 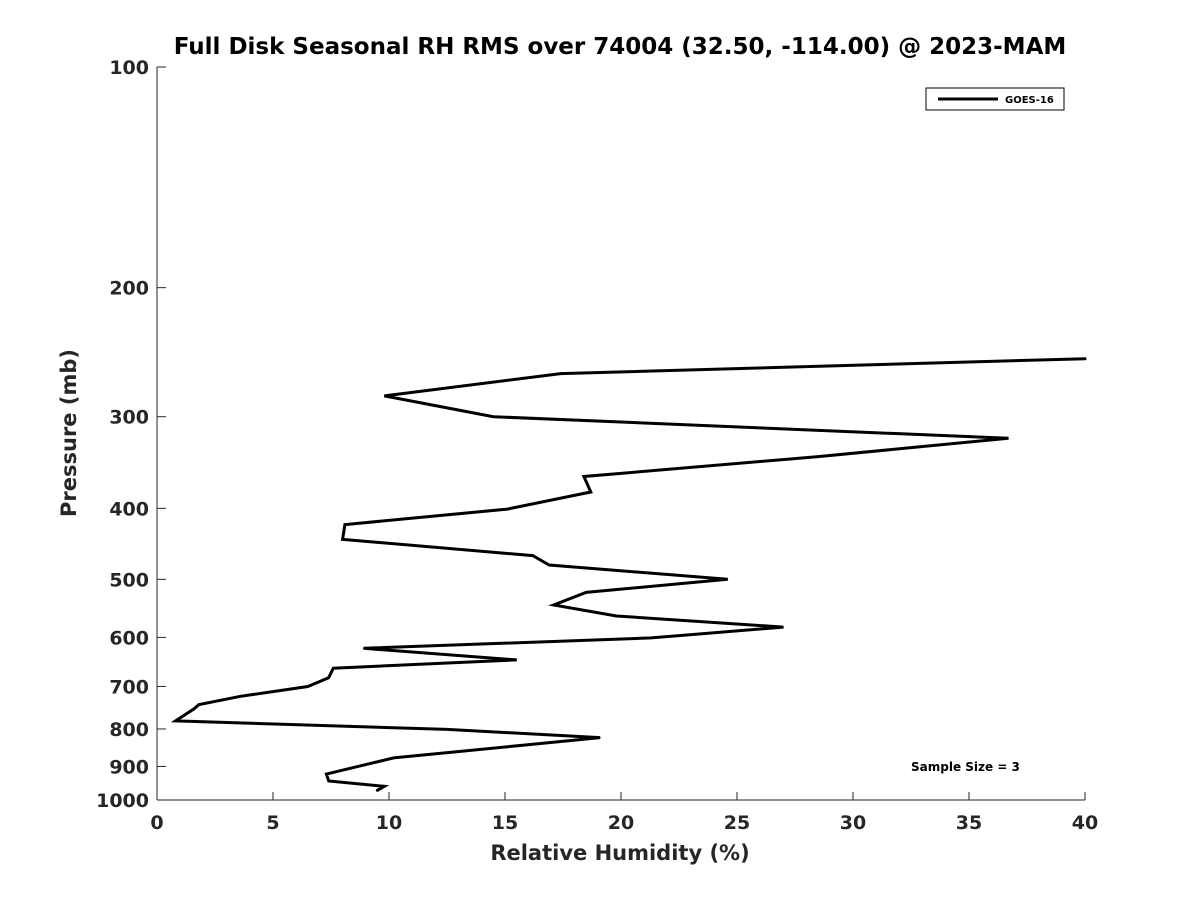 What do you see at coordinates (505, 823) in the screenshot?
I see `x-tick-label: 15` at bounding box center [505, 823].